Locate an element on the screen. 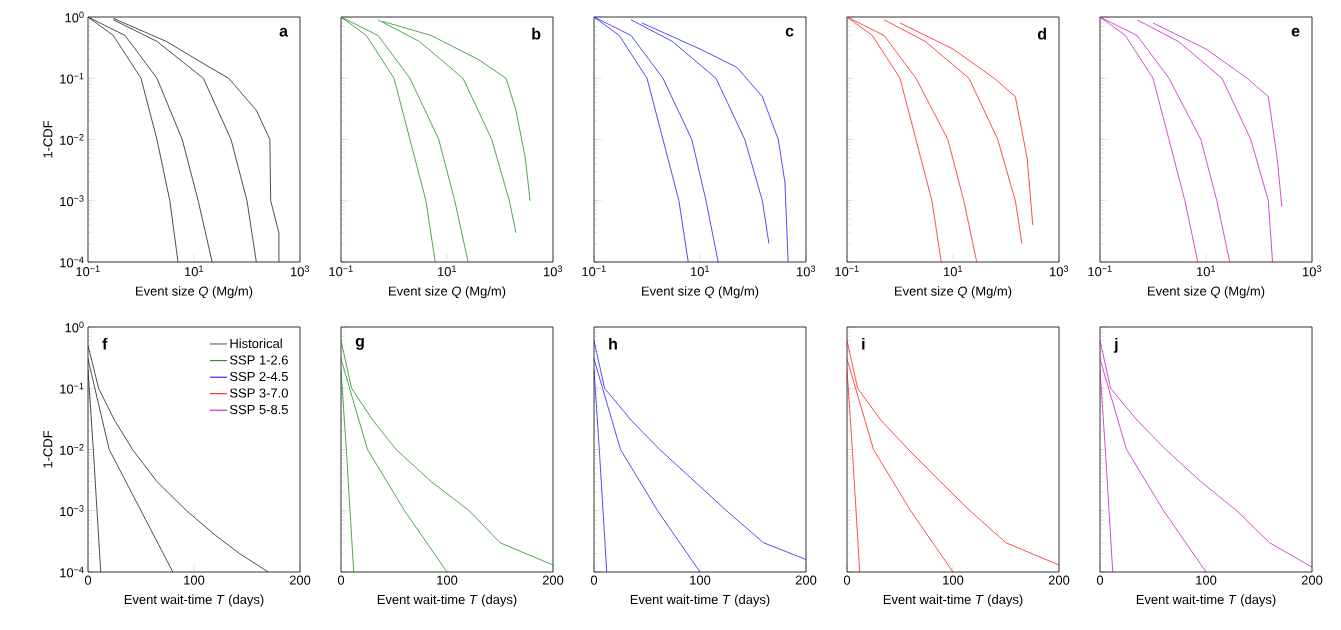 Image resolution: width=1341 pixels, height=630 pixels. legend-label: Historical is located at coordinates (256, 343).